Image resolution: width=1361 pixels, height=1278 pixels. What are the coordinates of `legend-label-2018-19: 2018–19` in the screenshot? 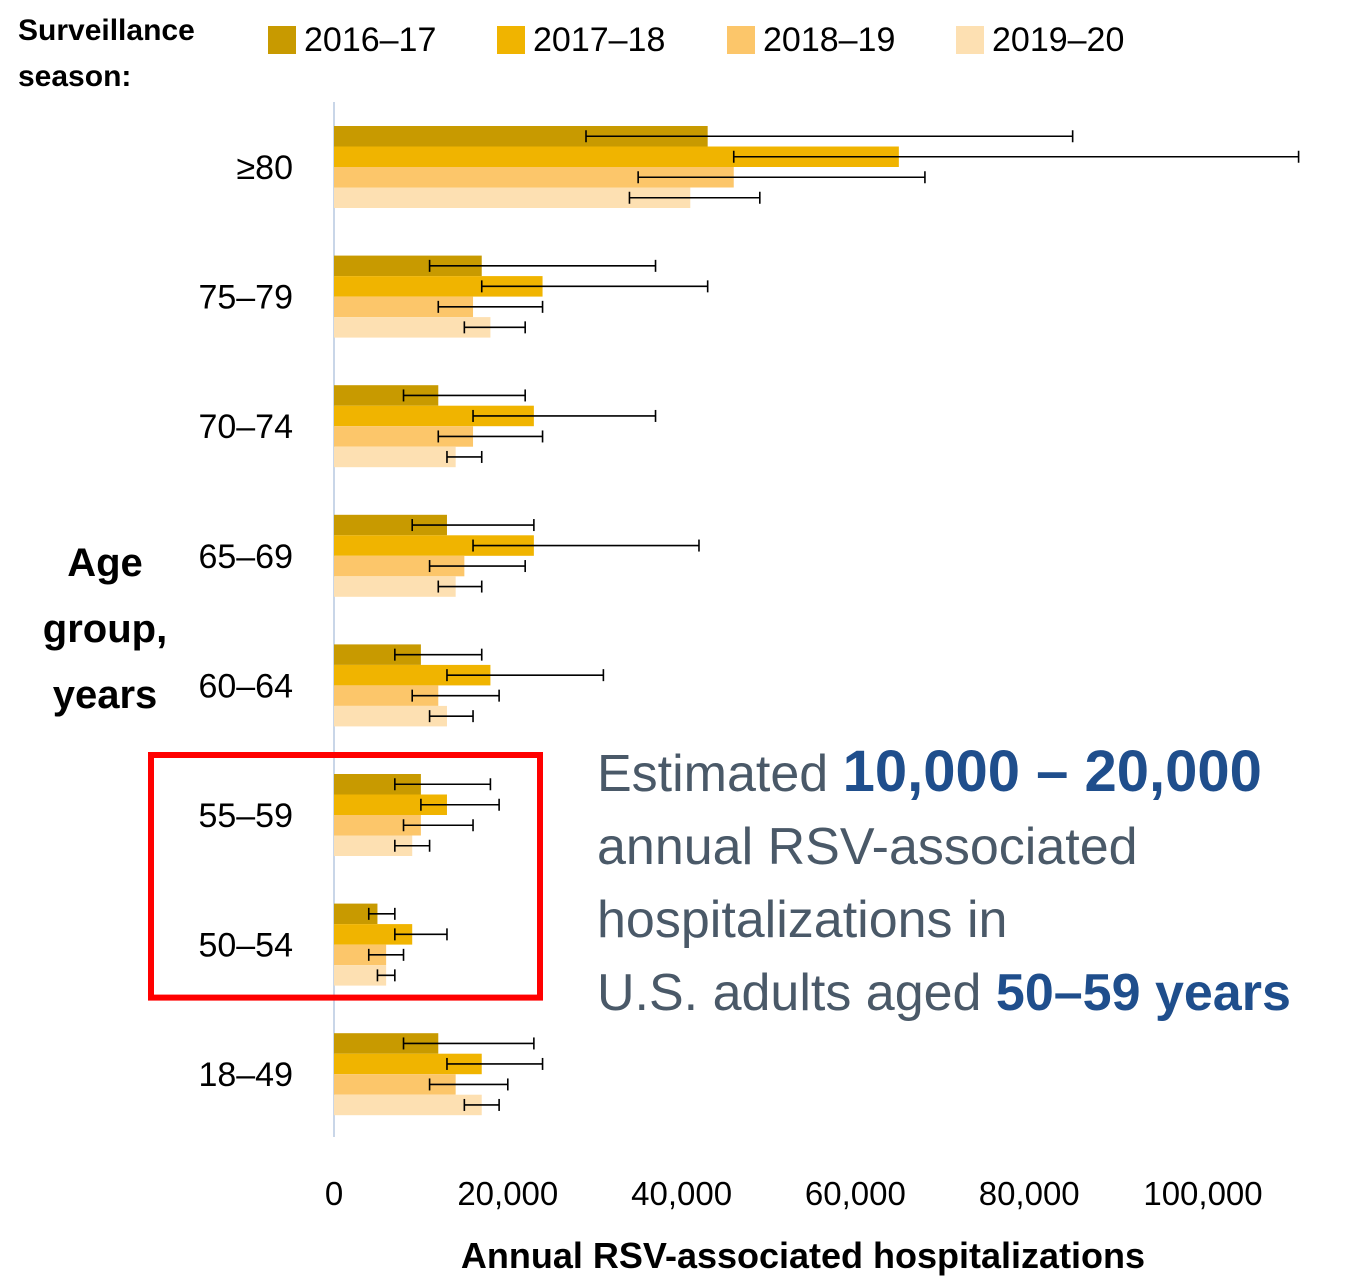 It's located at (829, 39).